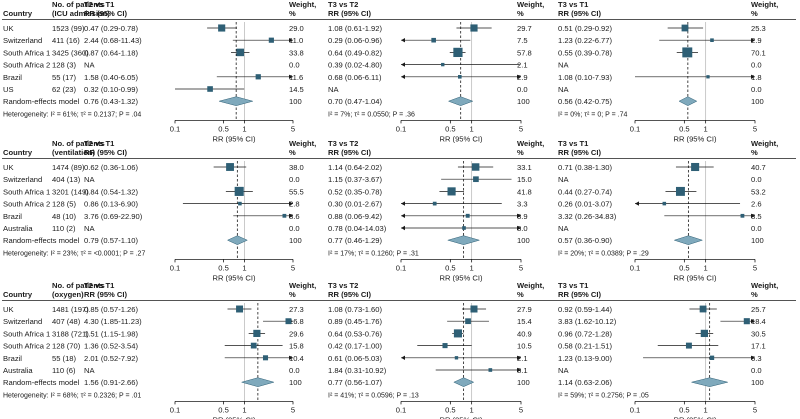  I want to click on row-weight: 3.9, so click(522, 216).